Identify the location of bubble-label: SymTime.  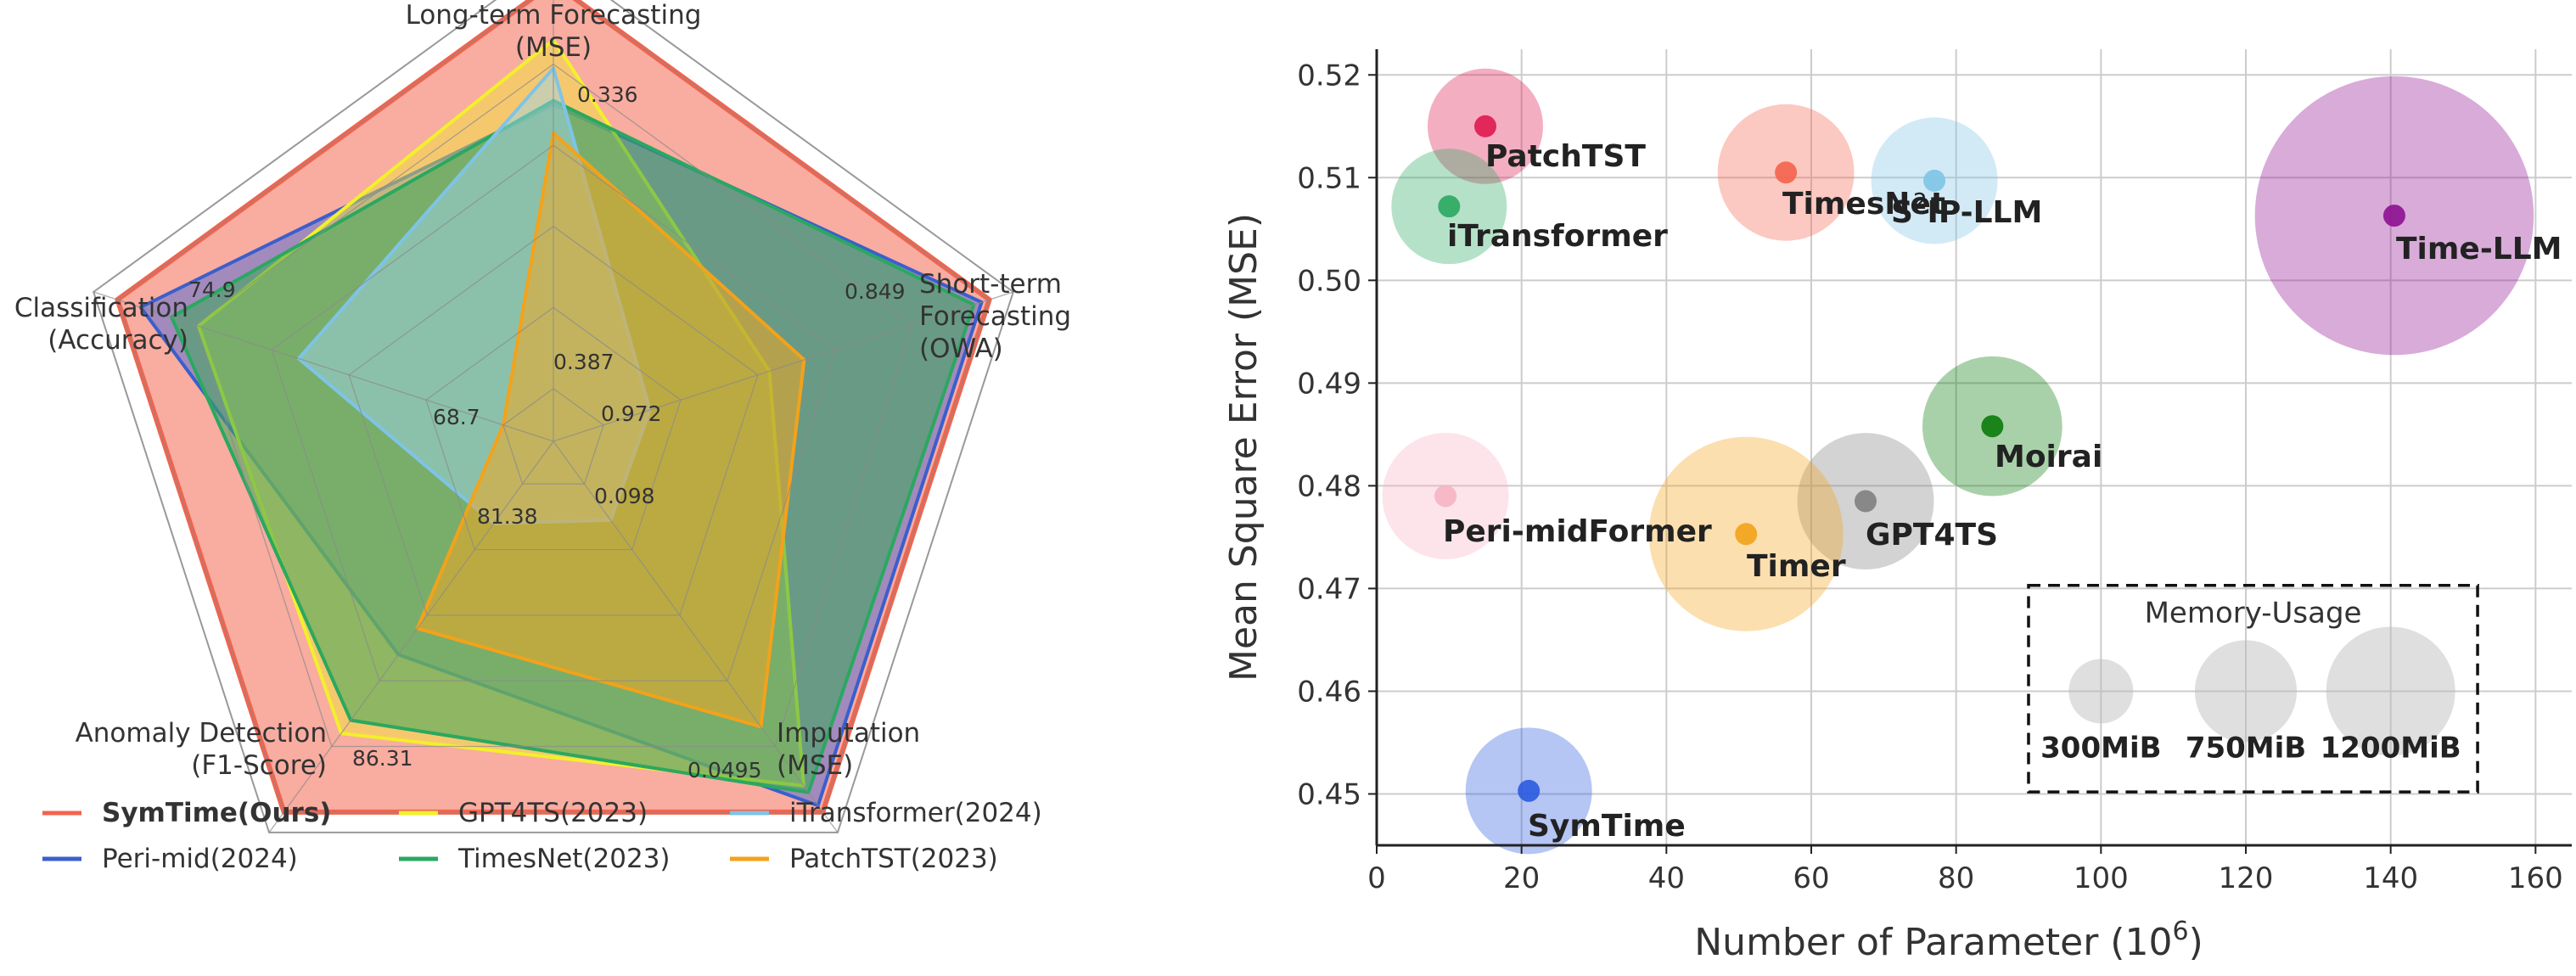
(1607, 827).